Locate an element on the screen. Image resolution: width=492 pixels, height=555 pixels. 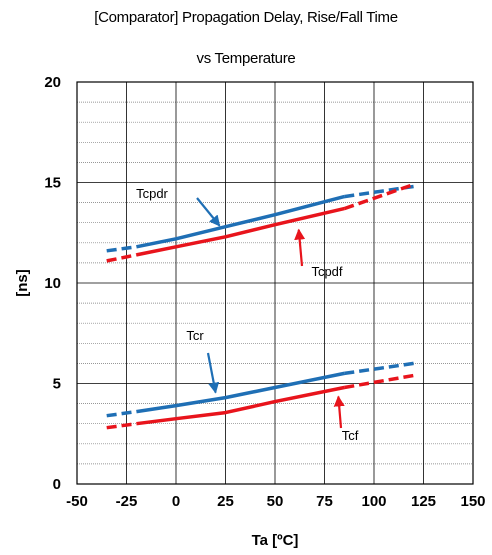
x-tick-label: 125 is located at coordinates (423, 501).